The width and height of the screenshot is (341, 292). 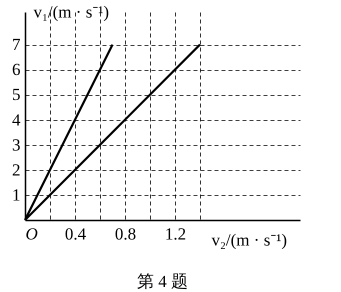 What do you see at coordinates (162, 281) in the screenshot?
I see `text: 第 4 题` at bounding box center [162, 281].